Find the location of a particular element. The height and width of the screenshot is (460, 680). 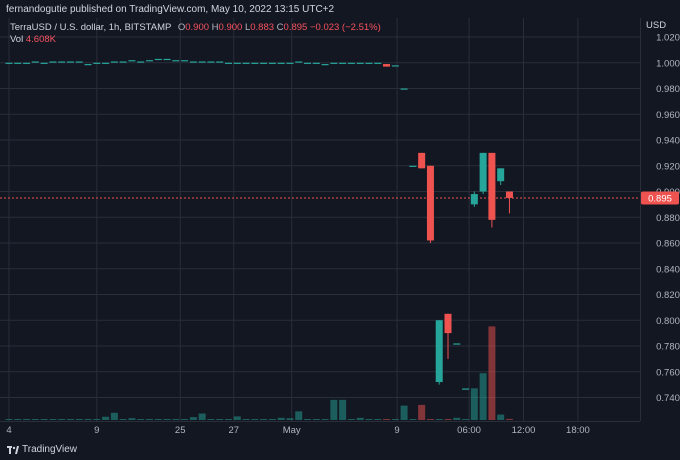

tradingview-logo-icon is located at coordinates (13, 450).